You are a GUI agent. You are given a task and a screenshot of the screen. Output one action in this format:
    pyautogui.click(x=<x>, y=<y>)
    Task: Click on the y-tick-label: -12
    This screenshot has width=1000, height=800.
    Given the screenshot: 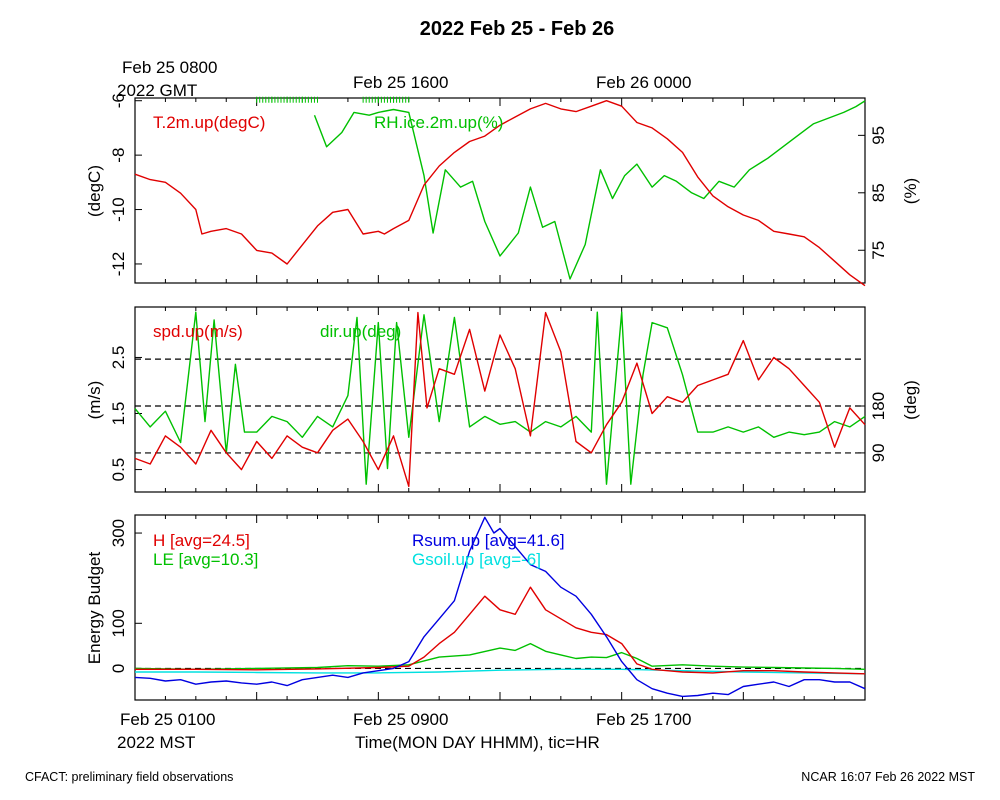 What is the action you would take?
    pyautogui.click(x=118, y=264)
    